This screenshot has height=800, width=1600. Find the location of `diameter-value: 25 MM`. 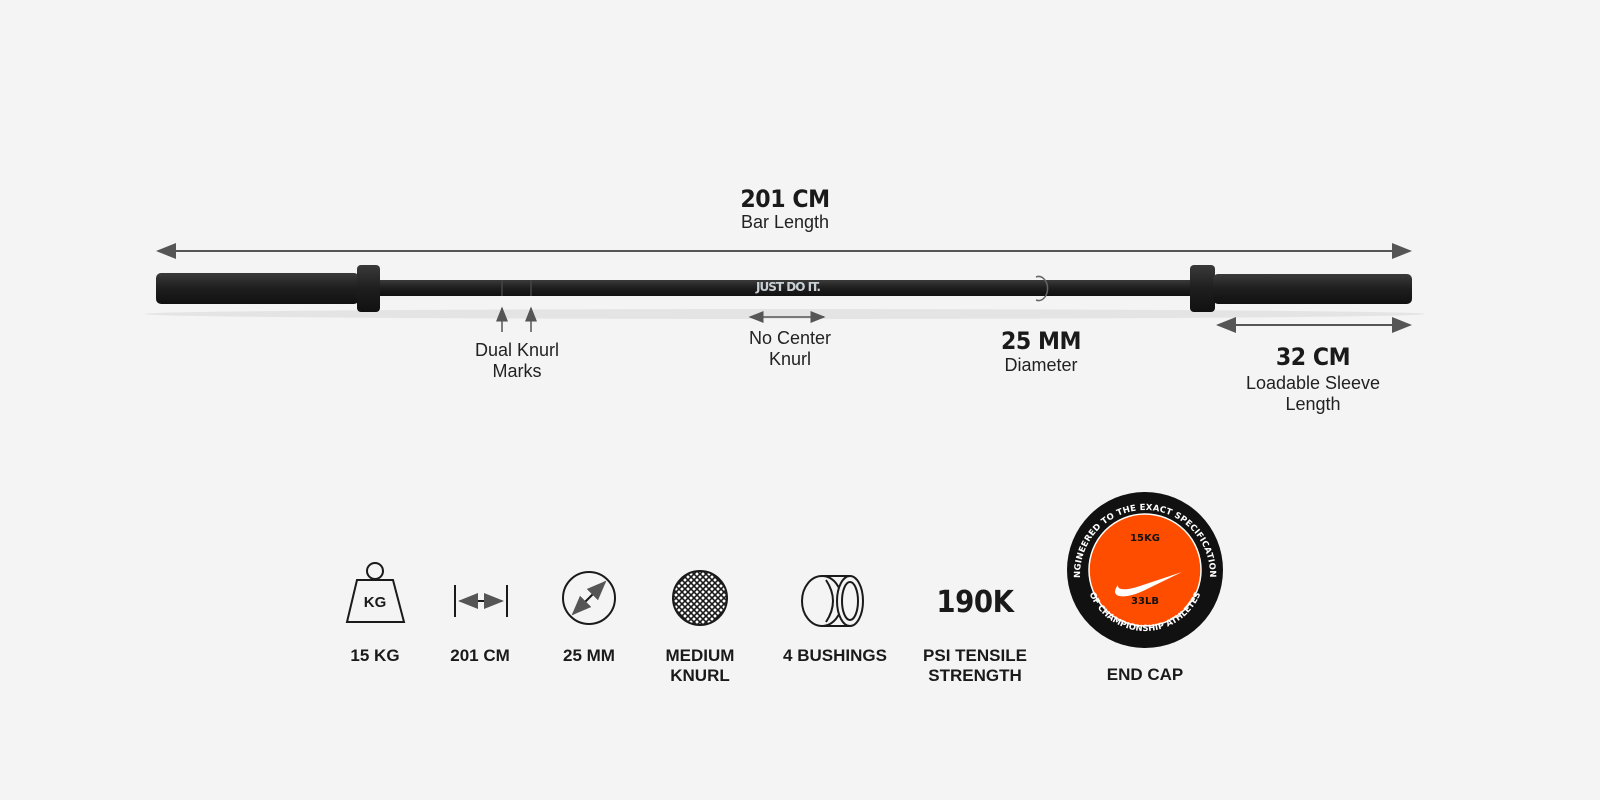

diameter-value: 25 MM is located at coordinates (1041, 341).